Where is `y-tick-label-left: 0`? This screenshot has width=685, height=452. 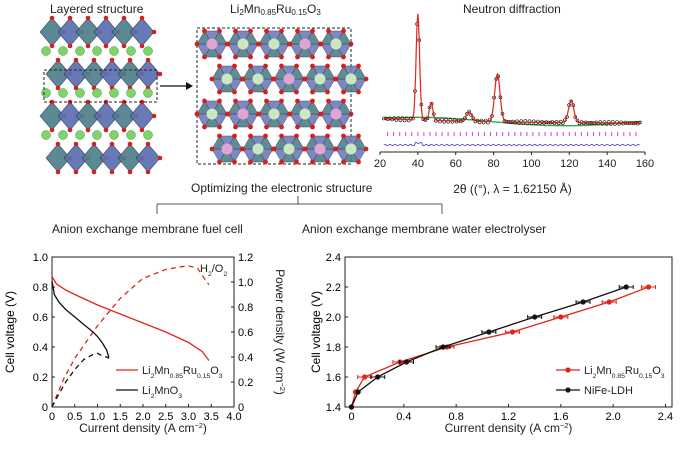 y-tick-label-left: 0 is located at coordinates (45, 408).